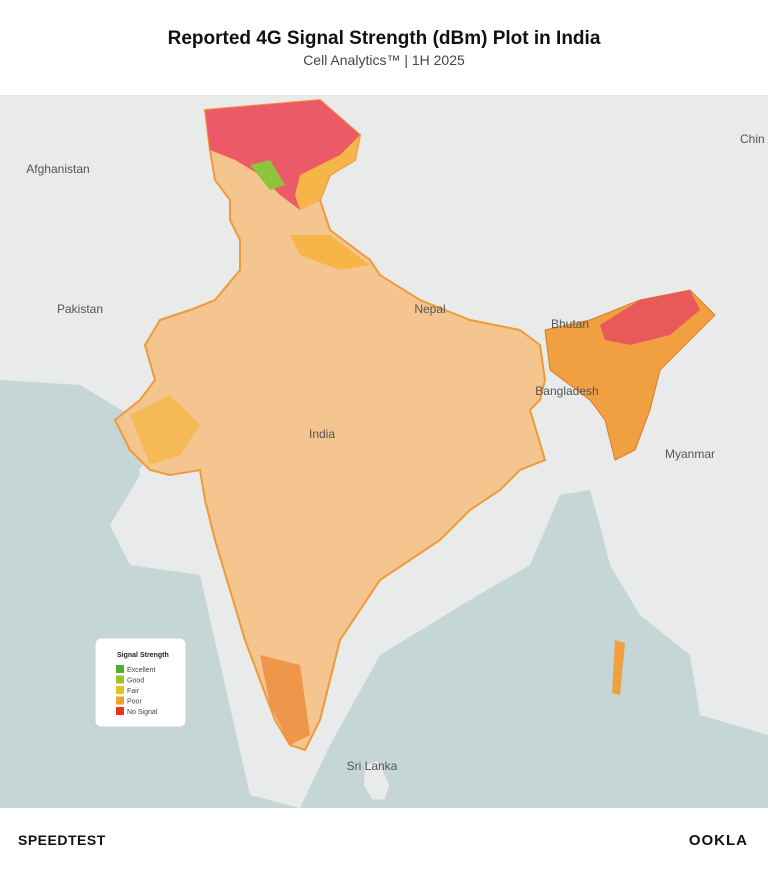  I want to click on subtitle: Cell Analytics™ | 1H 2025, so click(384, 60).